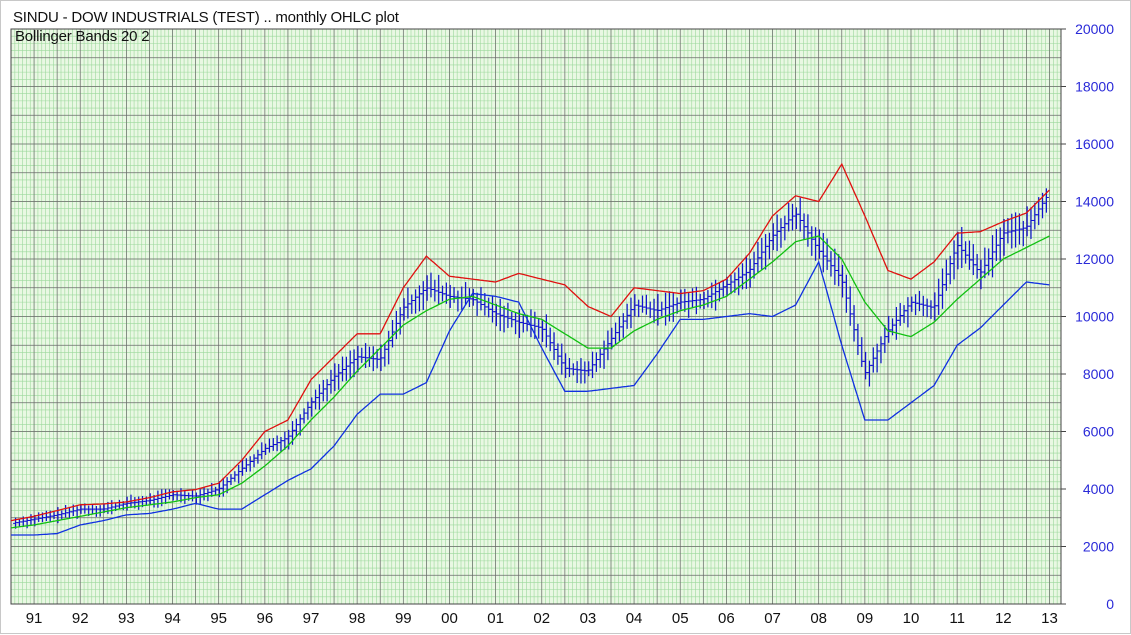 This screenshot has height=635, width=1131. What do you see at coordinates (726, 618) in the screenshot?
I see `x-tick-label: 06` at bounding box center [726, 618].